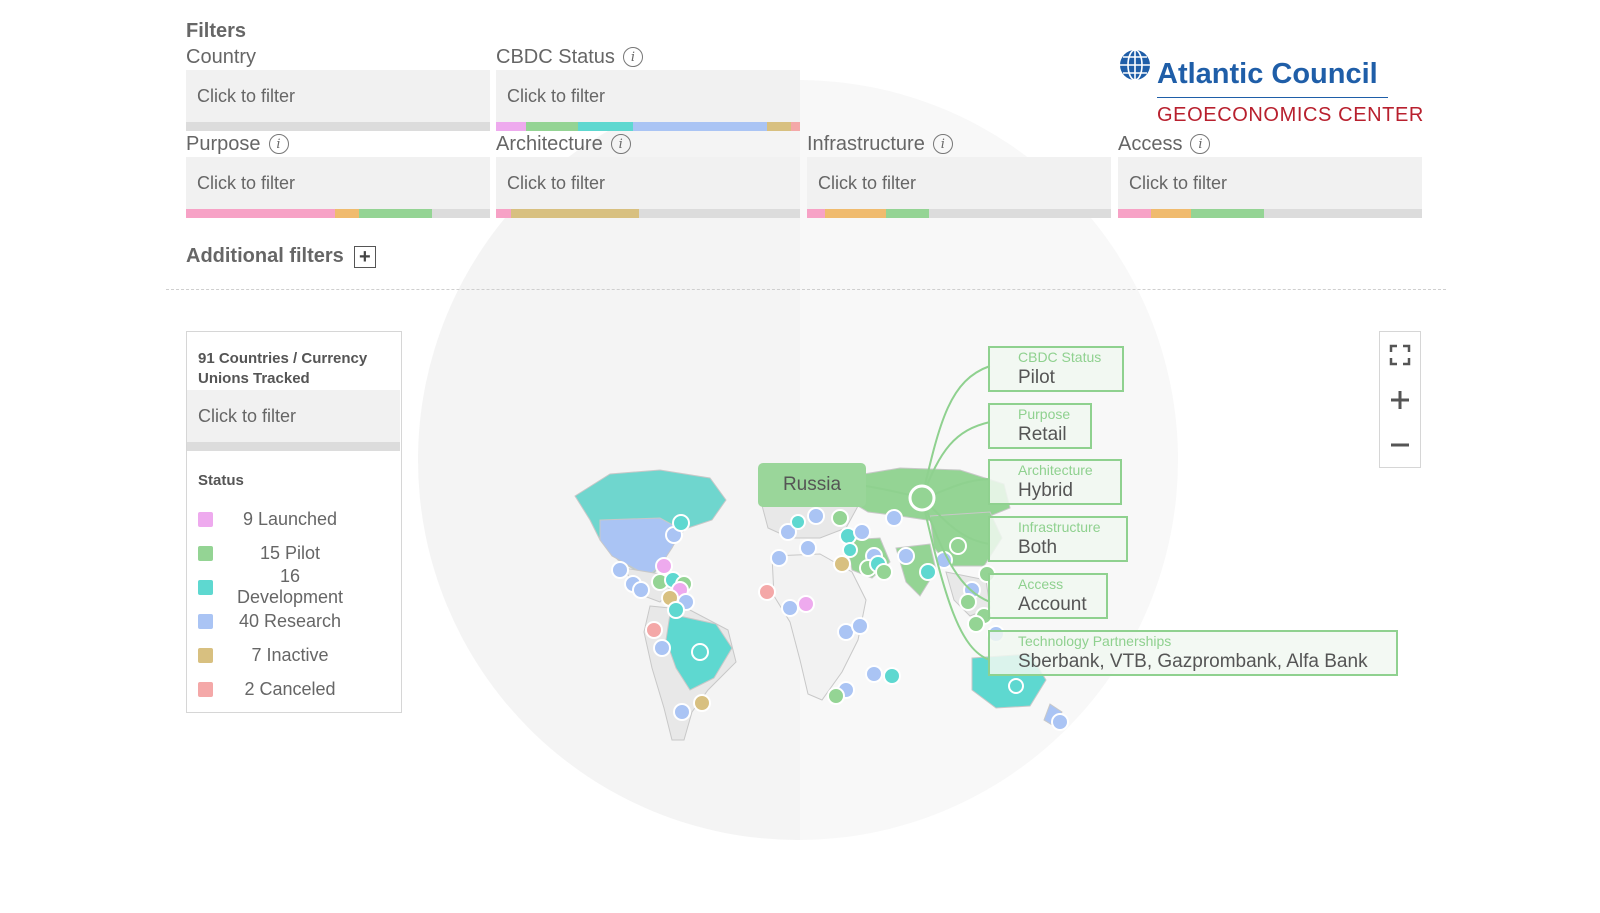 This screenshot has width=1600, height=913. I want to click on access-filter: Access i Click to filter, so click(1270, 174).